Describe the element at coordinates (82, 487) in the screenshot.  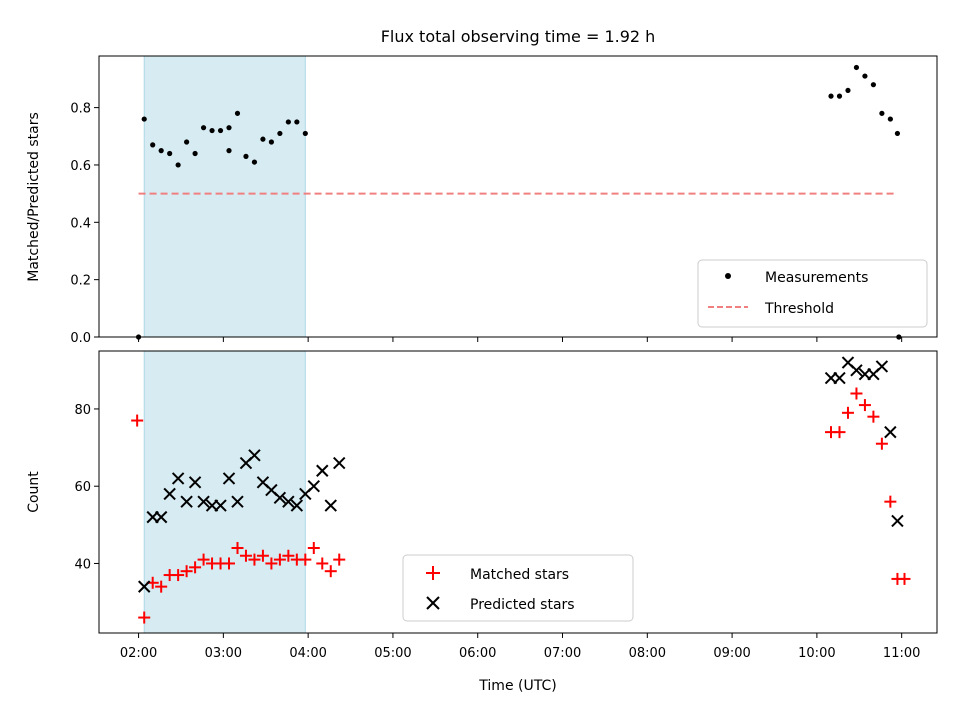
I see `y-tick-label: 60` at that location.